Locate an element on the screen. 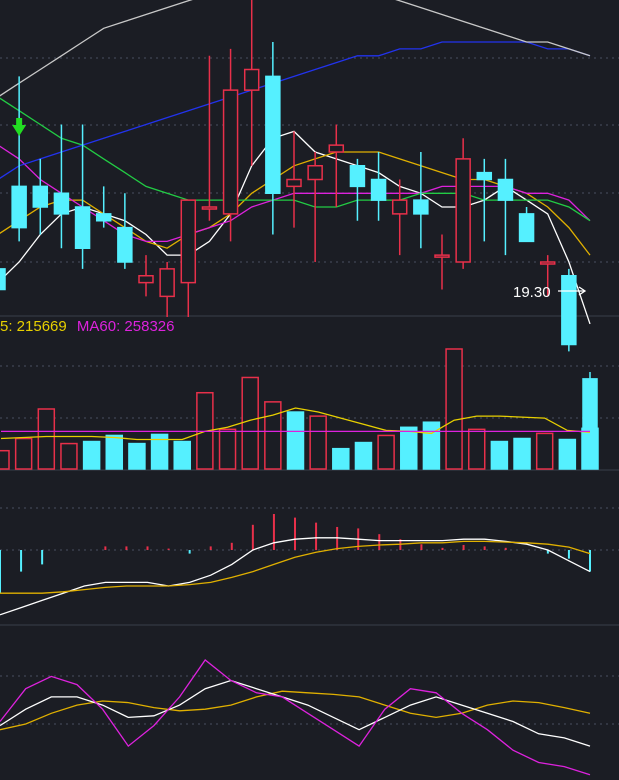  buy-signal-icon is located at coordinates (19, 127).